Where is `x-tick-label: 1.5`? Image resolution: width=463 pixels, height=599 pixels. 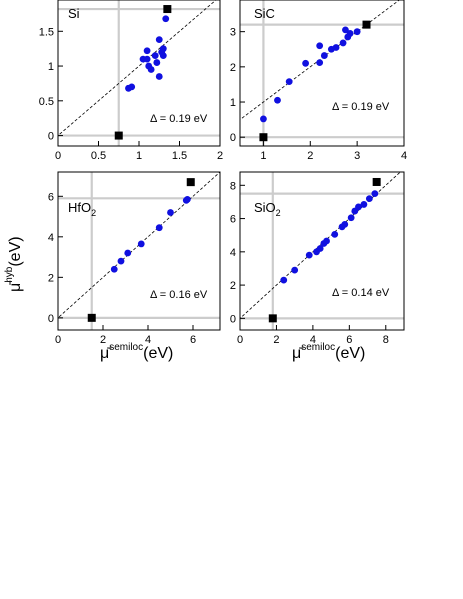 x-tick-label: 1.5 is located at coordinates (179, 156).